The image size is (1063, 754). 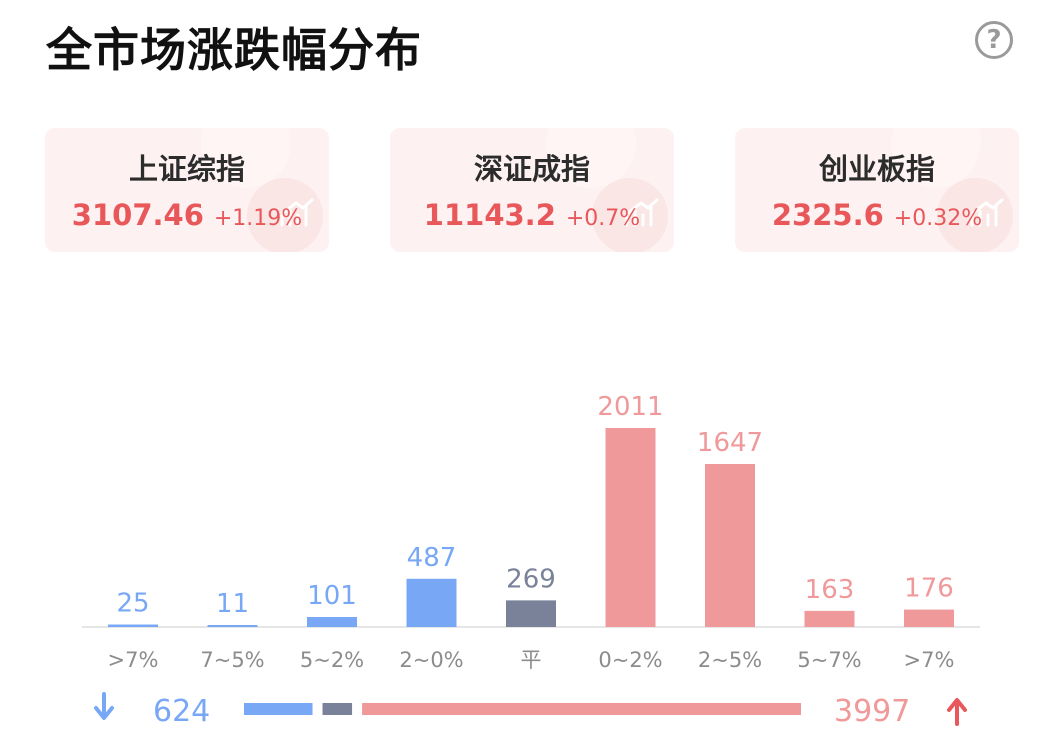 I want to click on index-change: +1.19%, so click(x=258, y=218).